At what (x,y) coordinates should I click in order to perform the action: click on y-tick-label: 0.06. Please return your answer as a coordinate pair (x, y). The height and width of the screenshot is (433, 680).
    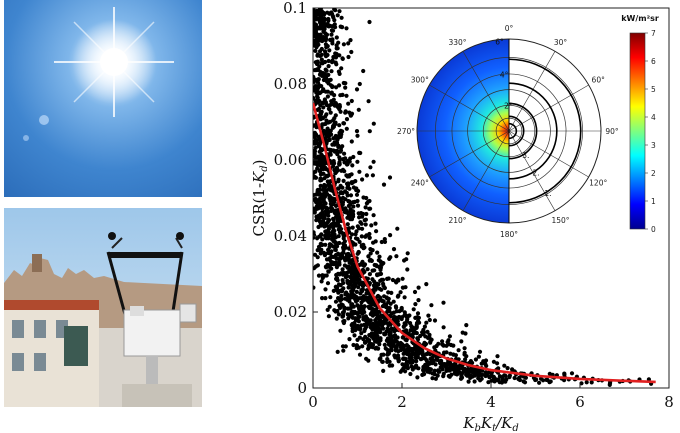
    Looking at the image, I should click on (290, 160).